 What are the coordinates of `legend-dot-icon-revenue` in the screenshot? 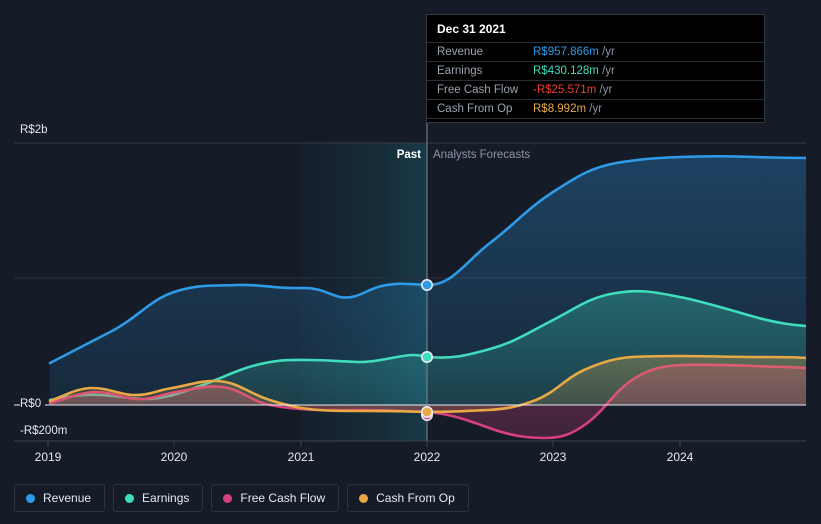 It's located at (30, 498).